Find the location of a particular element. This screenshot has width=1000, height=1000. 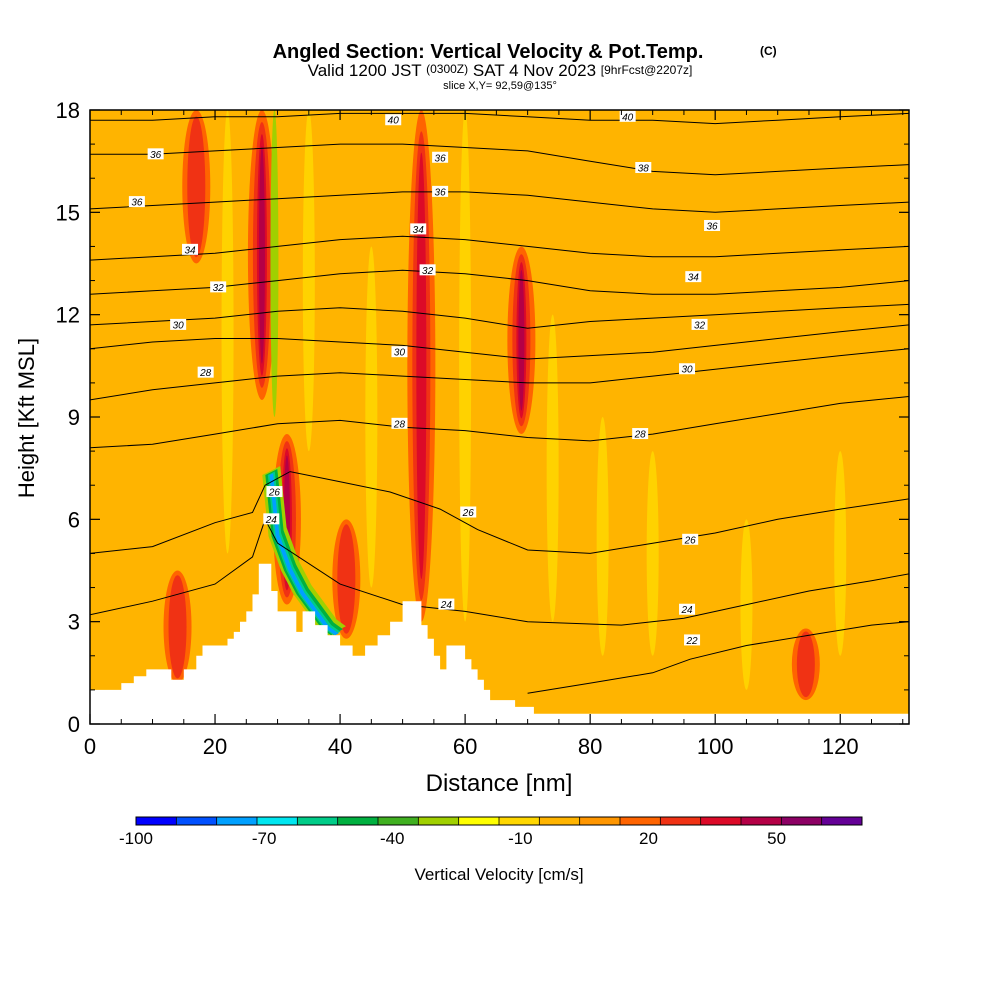

terrain-profile is located at coordinates (499, 643).